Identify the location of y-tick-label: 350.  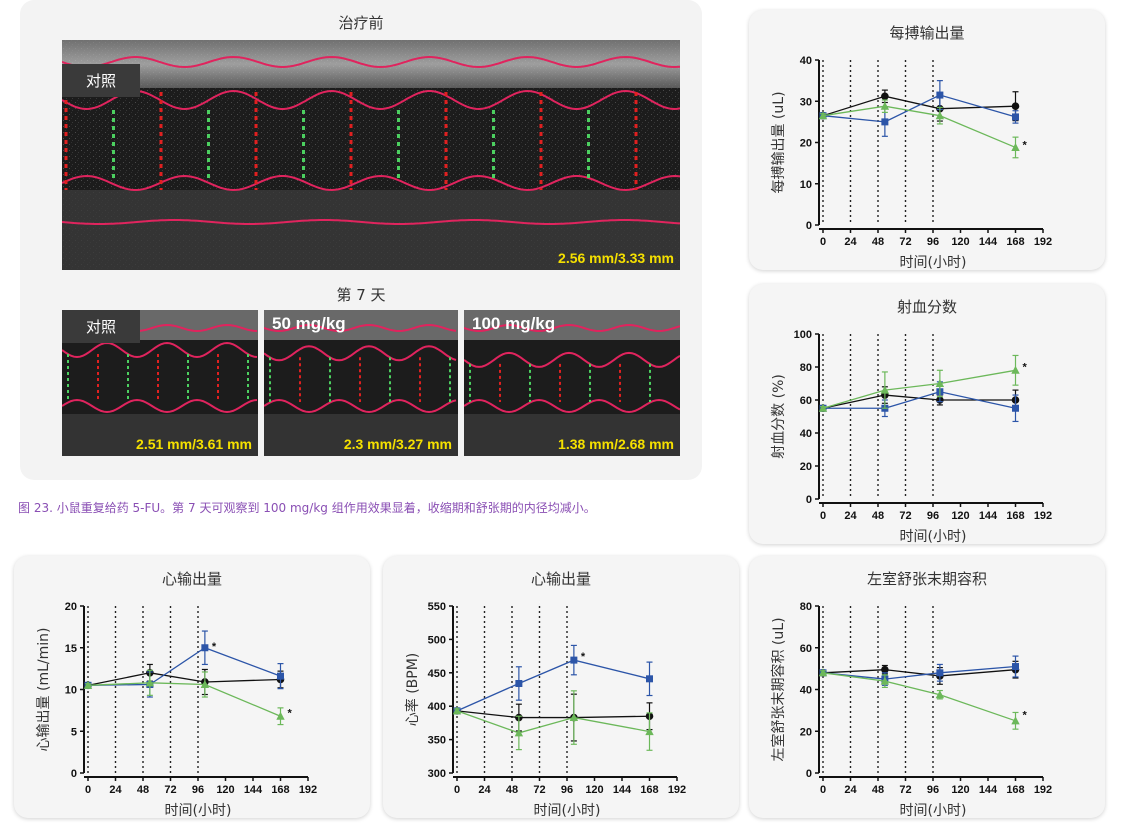
(437, 741).